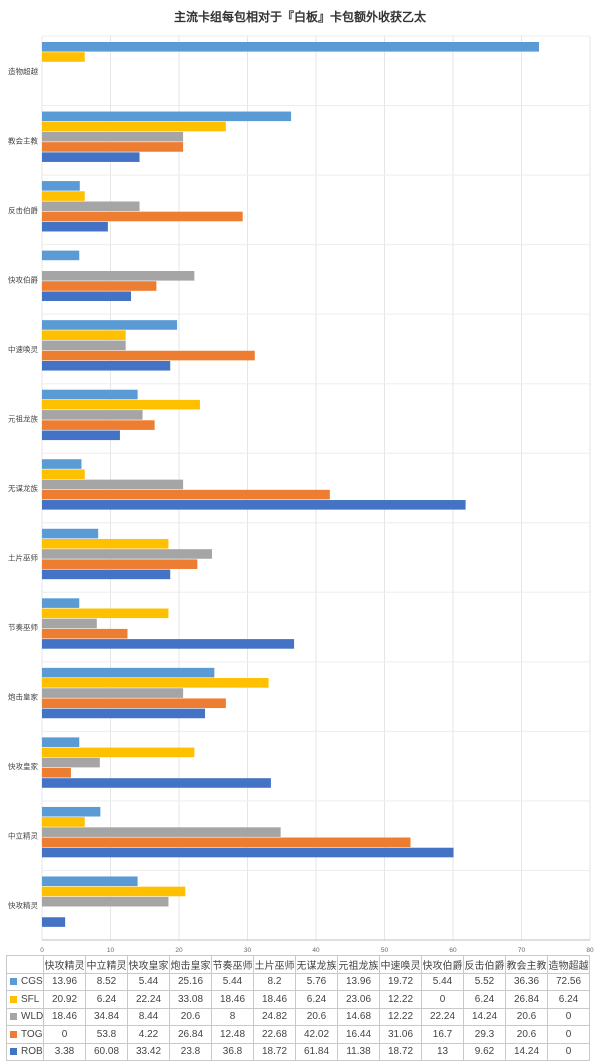 The image size is (600, 1061). What do you see at coordinates (23, 627) in the screenshot?
I see `category-label: 节奏巫师` at bounding box center [23, 627].